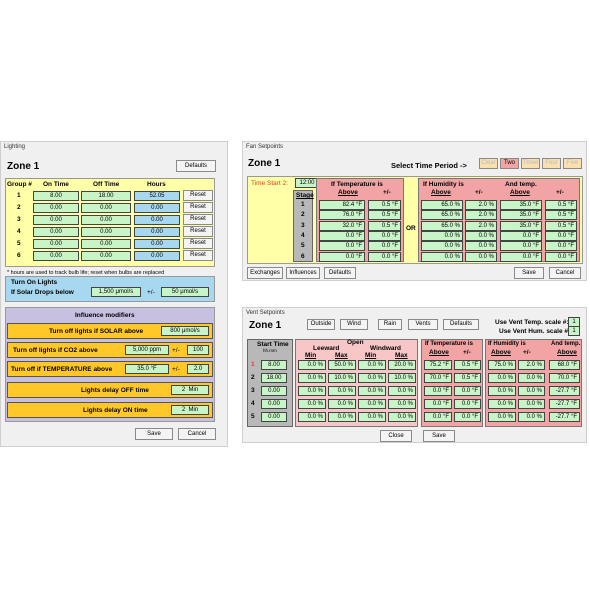 The width and height of the screenshot is (590, 590). Describe the element at coordinates (509, 163) in the screenshot. I see `period-button-two: Two` at that location.